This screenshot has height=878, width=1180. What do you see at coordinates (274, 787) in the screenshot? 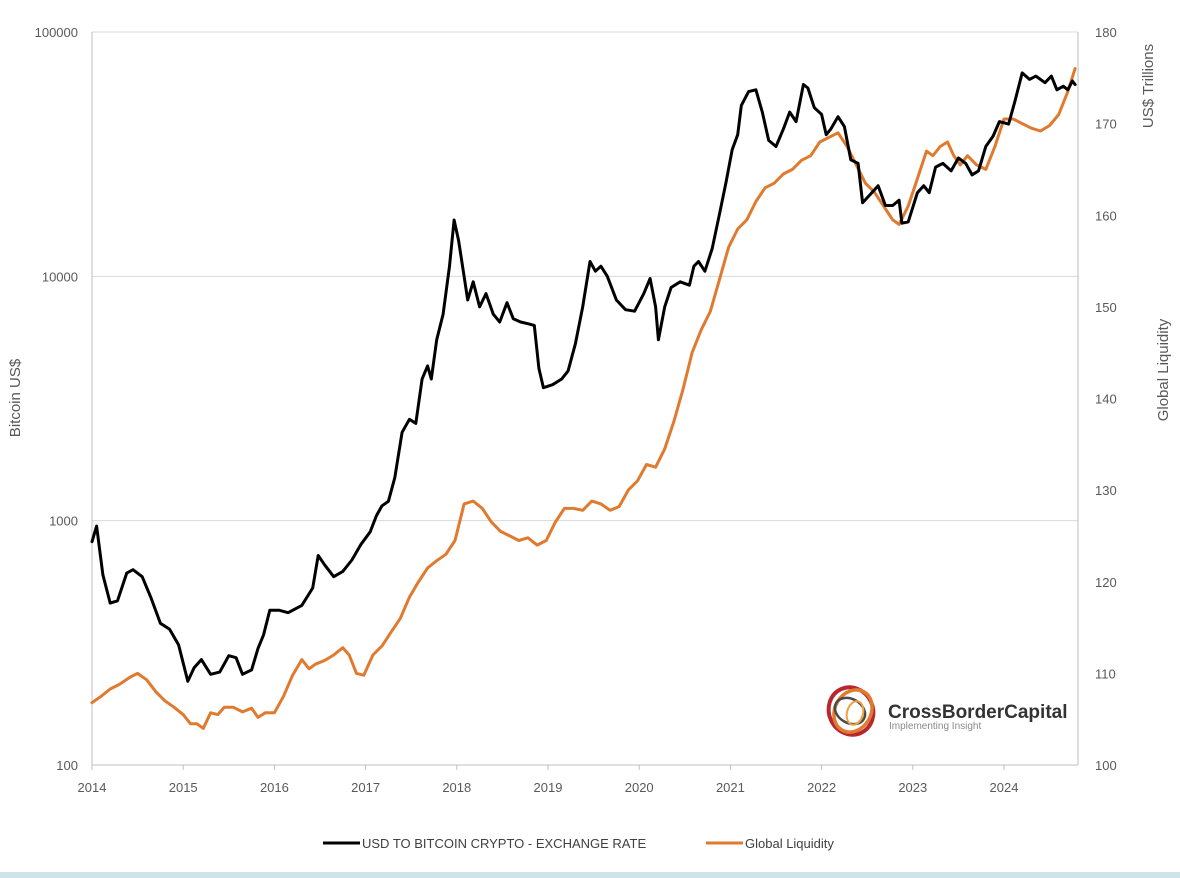
I see `x-tick-label: 2016` at bounding box center [274, 787].